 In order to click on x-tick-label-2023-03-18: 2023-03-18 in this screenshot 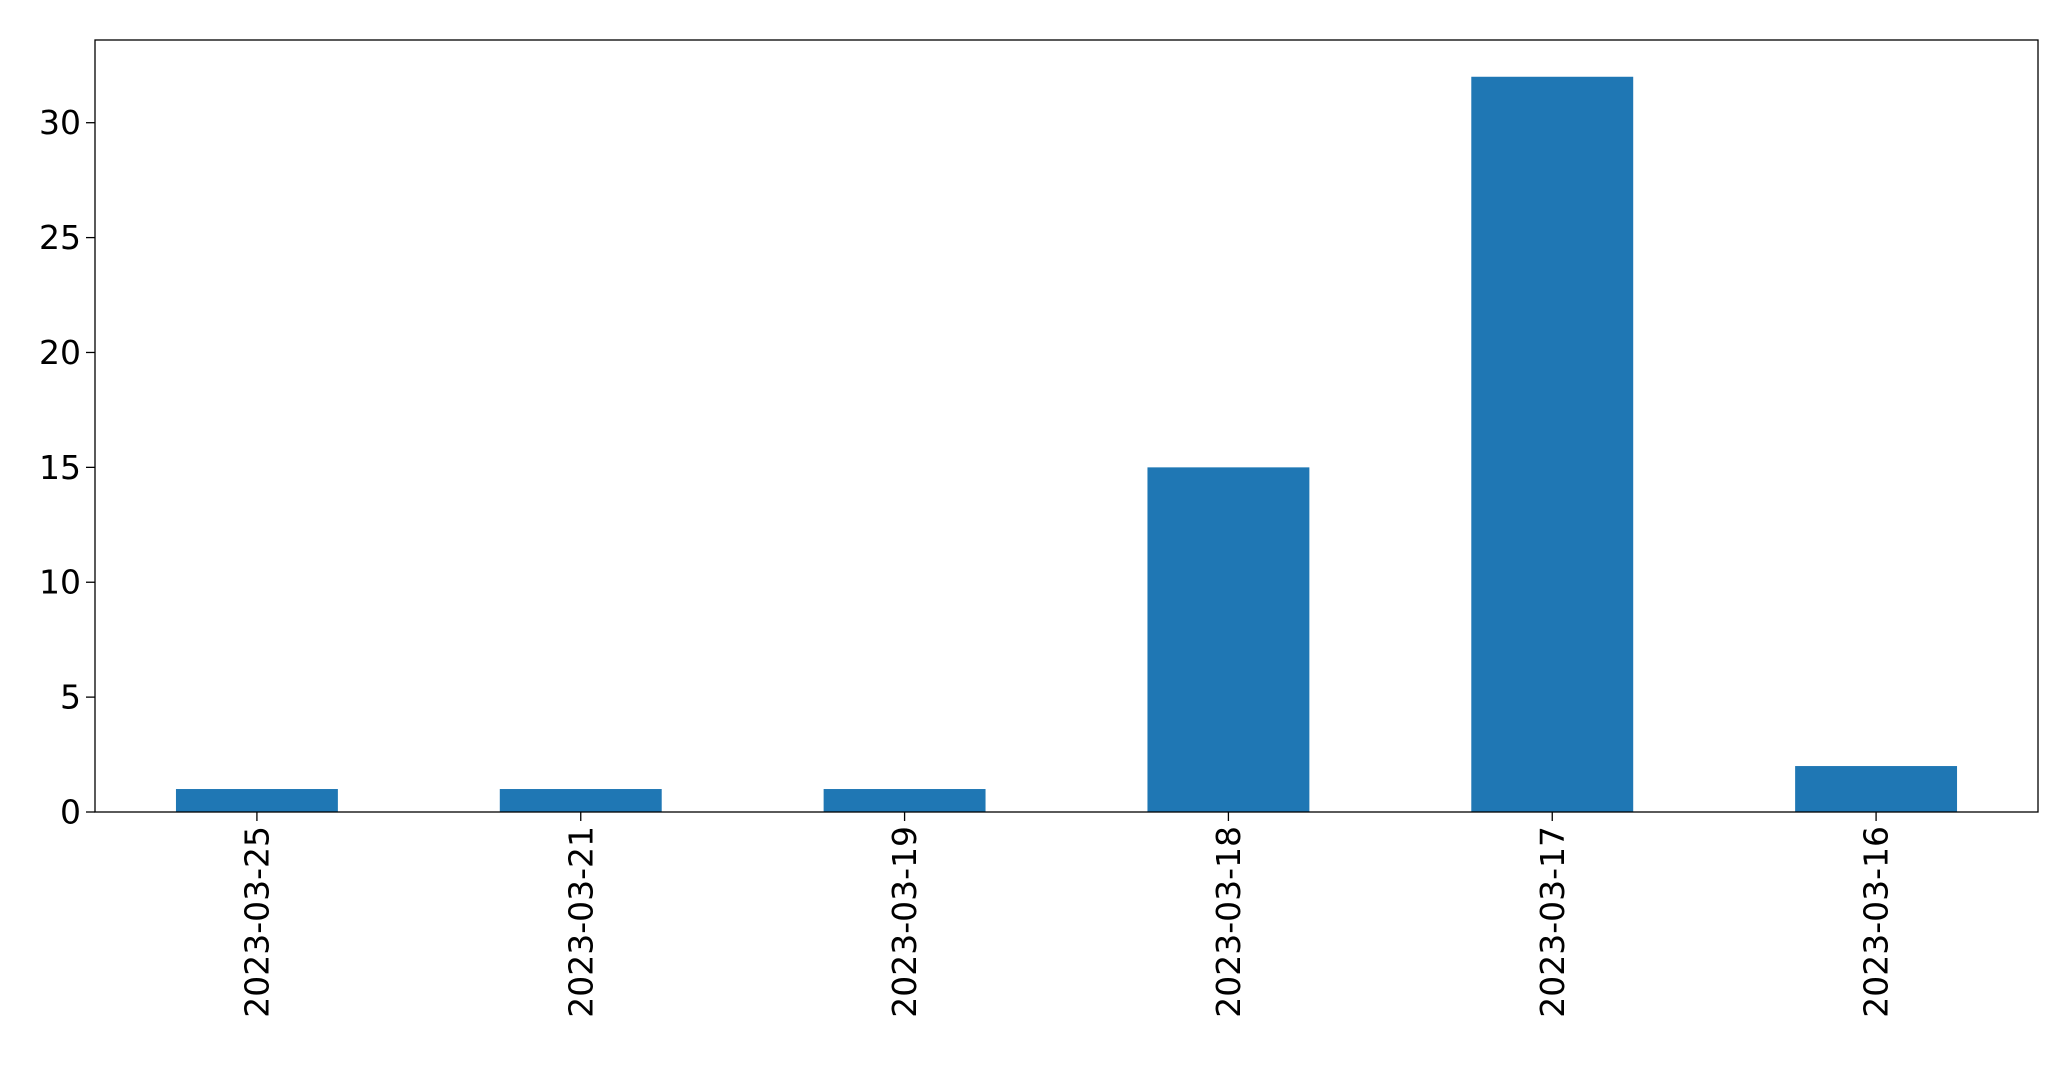, I will do `click(1228, 922)`.